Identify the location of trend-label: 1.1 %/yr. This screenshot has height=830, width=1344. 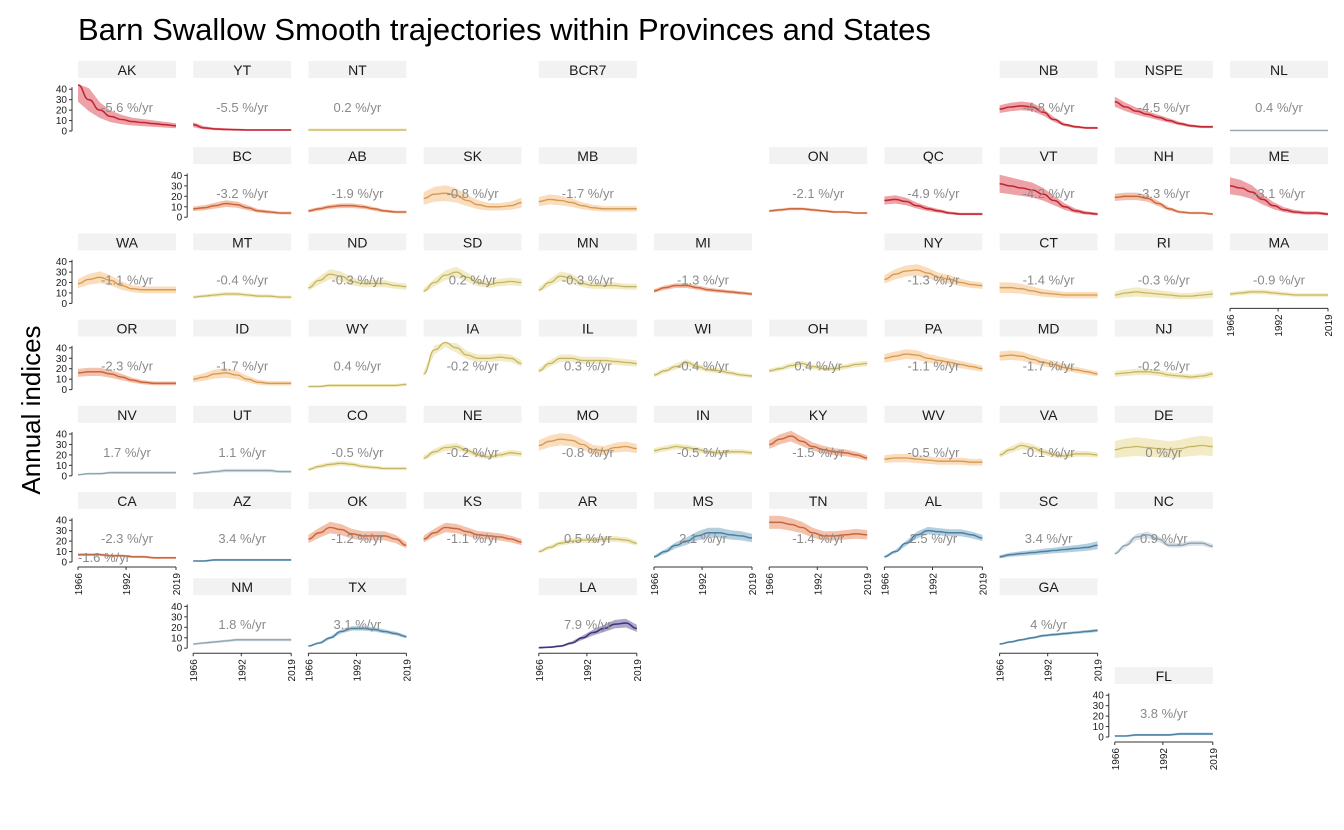
(242, 452).